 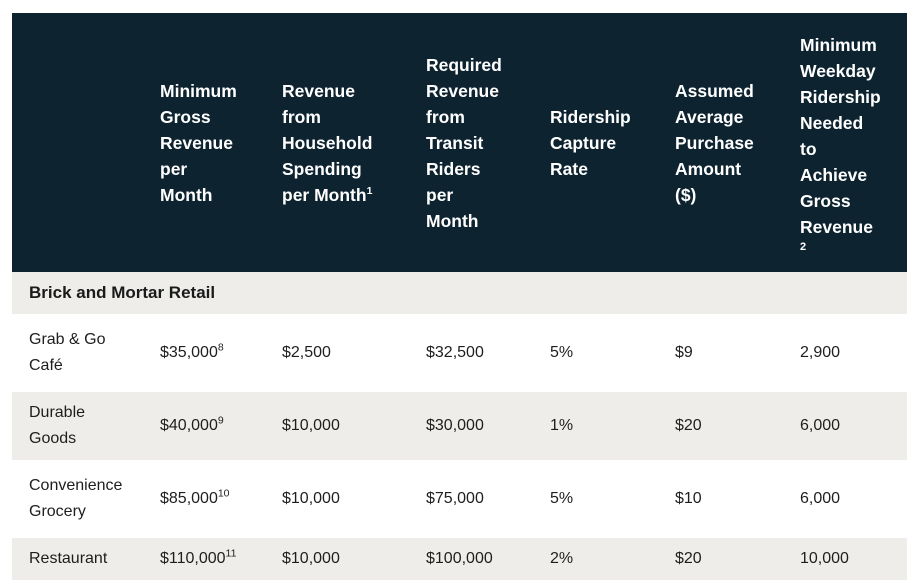 I want to click on header-cell-blank, so click(x=78, y=142).